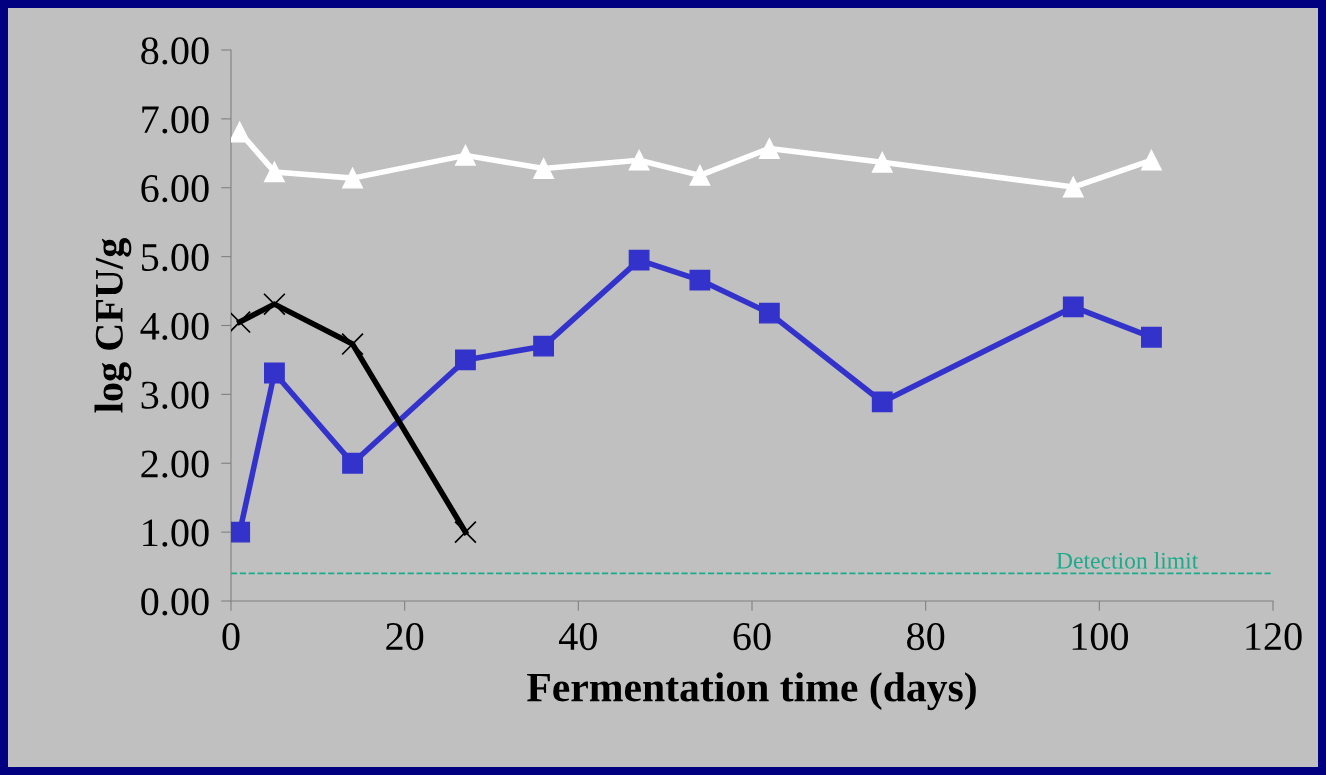 Image resolution: width=1326 pixels, height=775 pixels. I want to click on x-tick-label: 120, so click(1274, 637).